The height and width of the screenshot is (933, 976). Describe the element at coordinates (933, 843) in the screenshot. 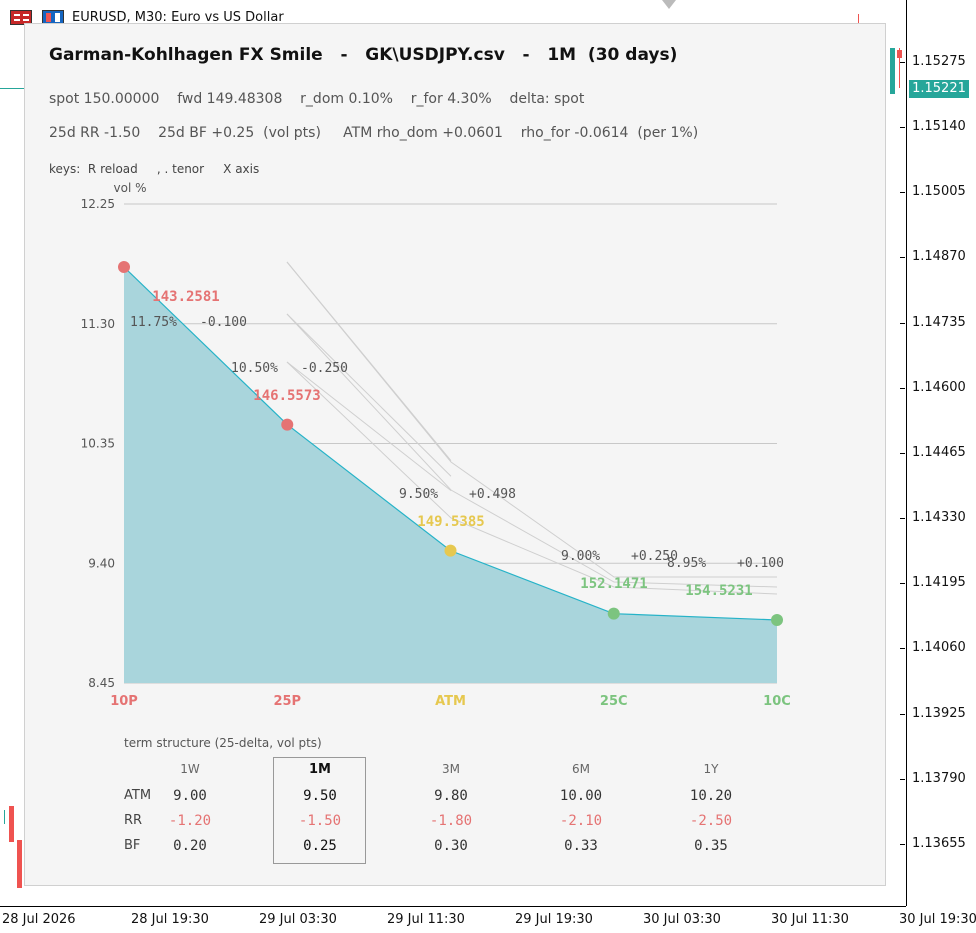

I see `price-axis-label: 1.13655` at that location.